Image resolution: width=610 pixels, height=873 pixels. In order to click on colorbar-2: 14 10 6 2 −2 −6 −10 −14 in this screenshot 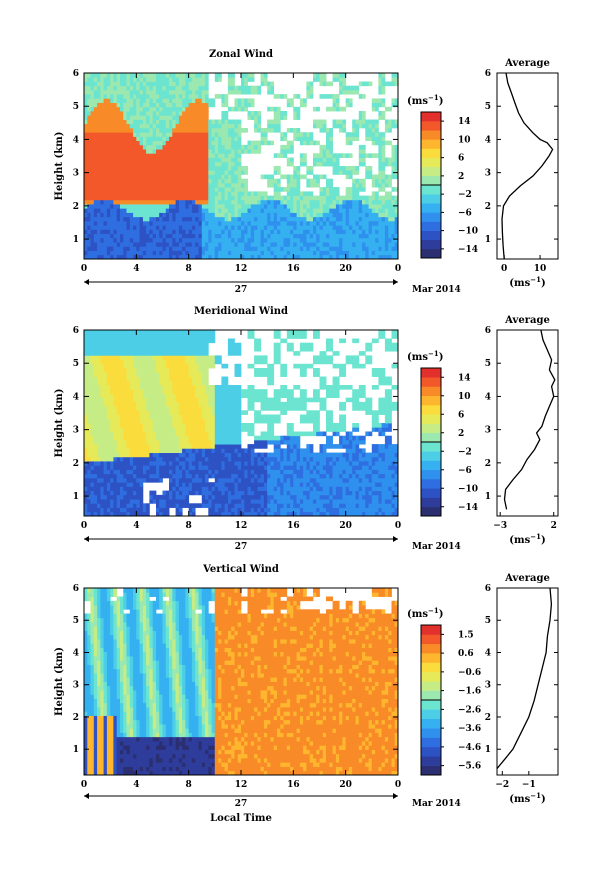, I will do `click(449, 442)`.